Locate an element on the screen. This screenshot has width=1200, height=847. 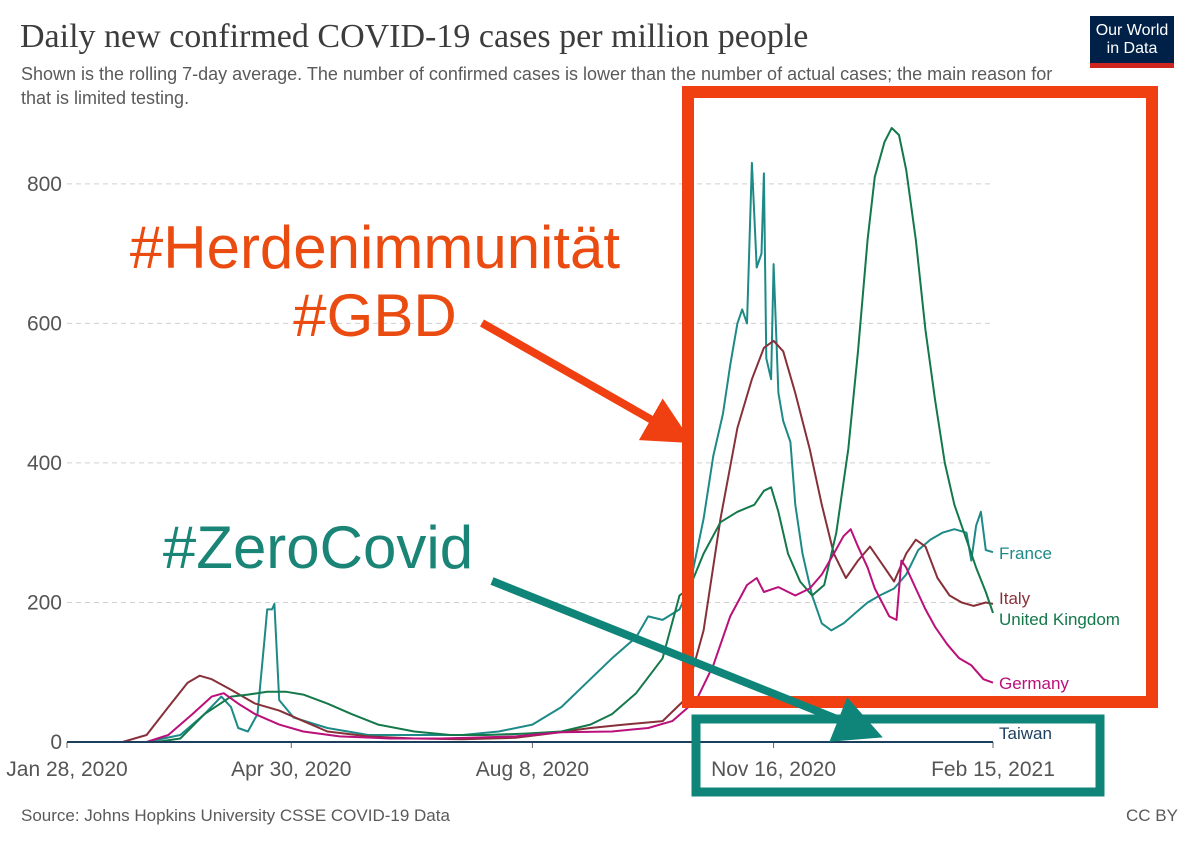
zerocovid-hashtag: #ZeroCovid is located at coordinates (318, 547).